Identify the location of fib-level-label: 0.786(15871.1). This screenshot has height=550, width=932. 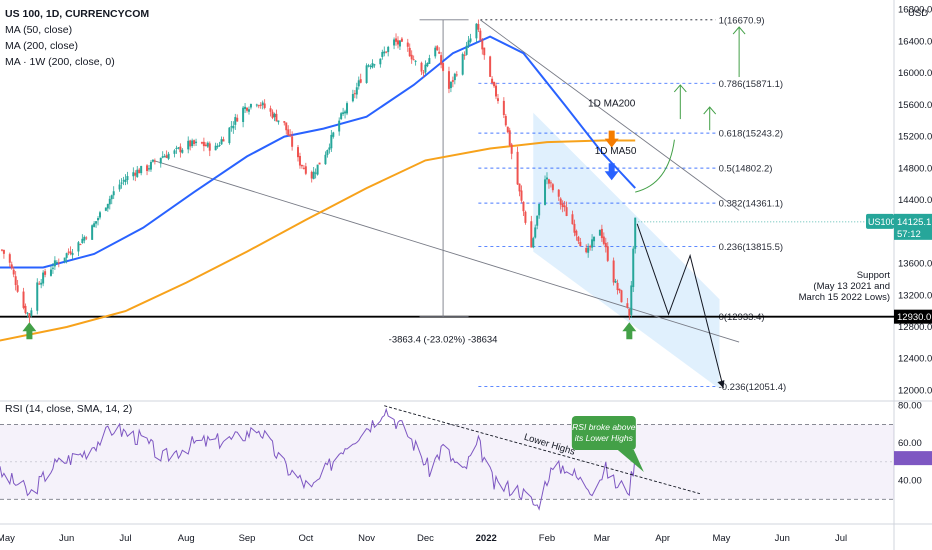
(751, 84).